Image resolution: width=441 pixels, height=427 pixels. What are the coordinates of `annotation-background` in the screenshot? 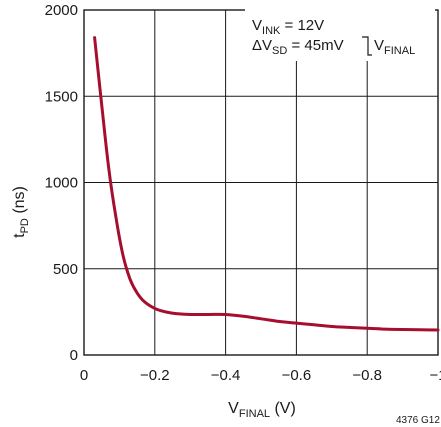 It's located at (340, 35).